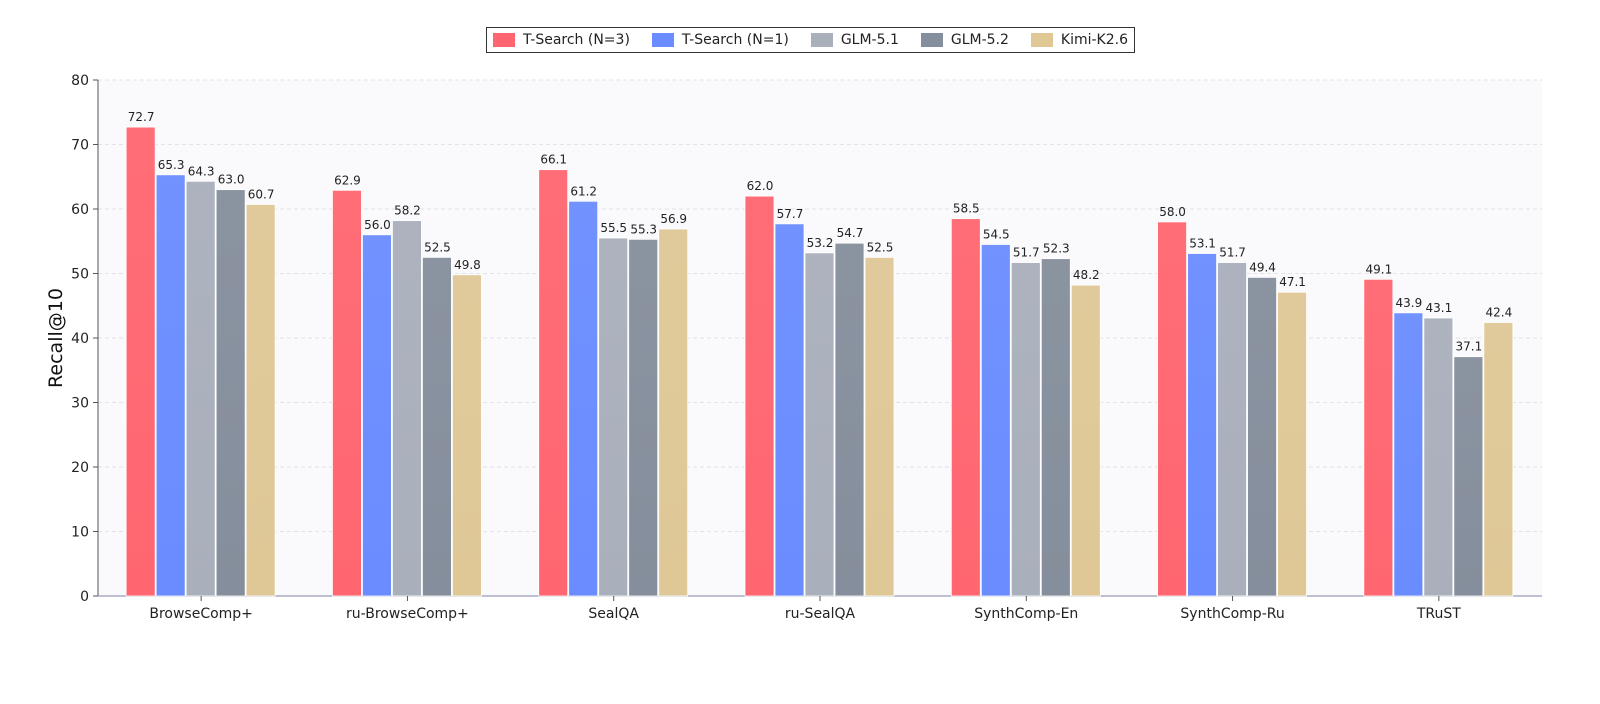 The image size is (1600, 704). I want to click on data-label: 48.2, so click(1086, 275).